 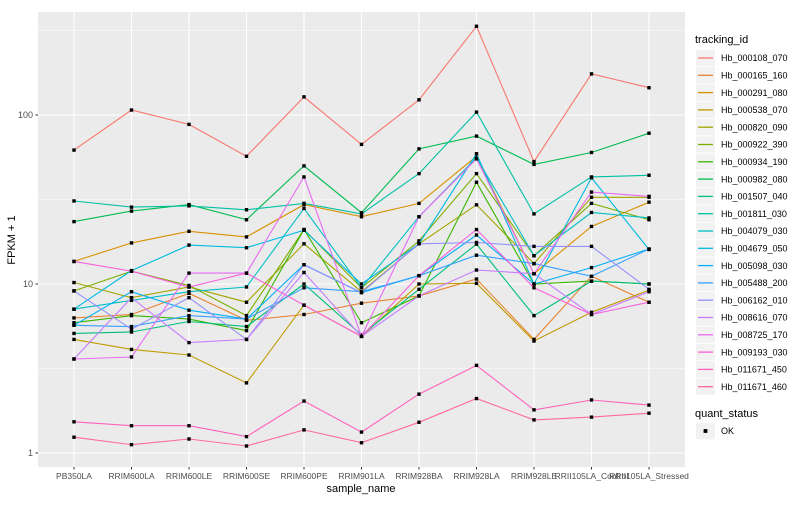 I want to click on legend-entry-label: Hb_000820_090, so click(x=754, y=127).